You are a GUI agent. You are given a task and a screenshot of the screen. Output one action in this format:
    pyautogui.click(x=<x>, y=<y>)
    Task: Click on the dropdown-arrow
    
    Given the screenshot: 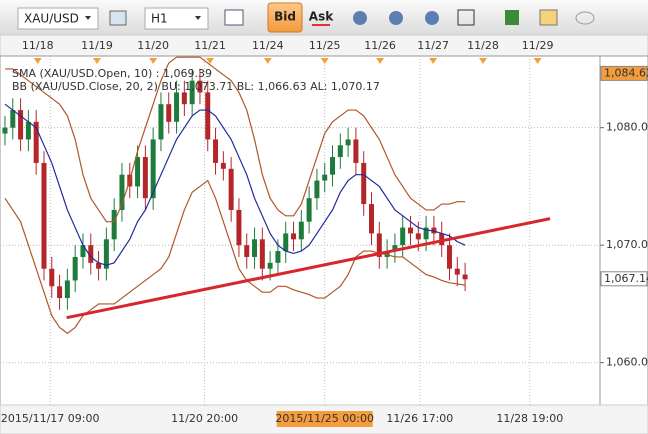 What is the action you would take?
    pyautogui.click(x=88, y=18)
    